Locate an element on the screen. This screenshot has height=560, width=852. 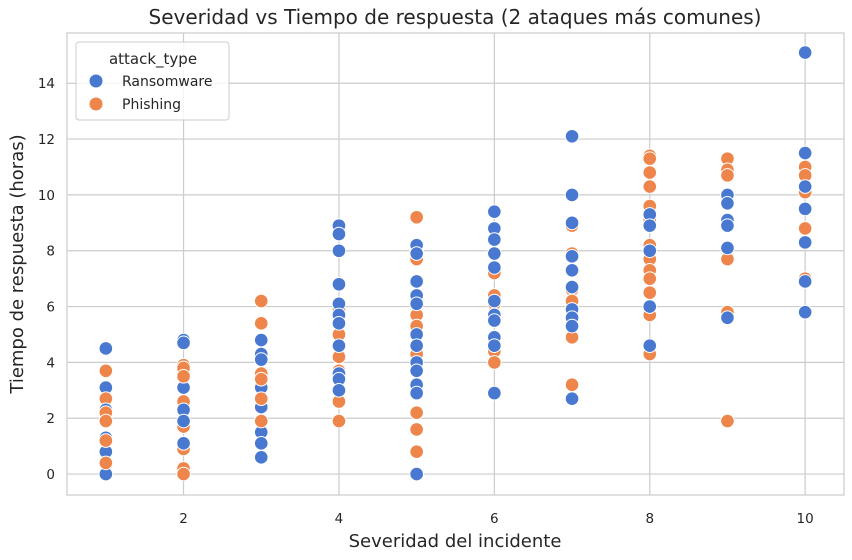
y-tick-label: 2 is located at coordinates (50, 419).